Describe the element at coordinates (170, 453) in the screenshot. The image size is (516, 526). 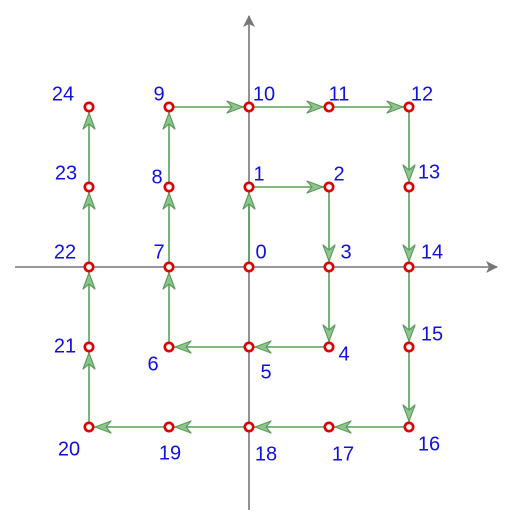
I see `point-label-19: 19` at that location.